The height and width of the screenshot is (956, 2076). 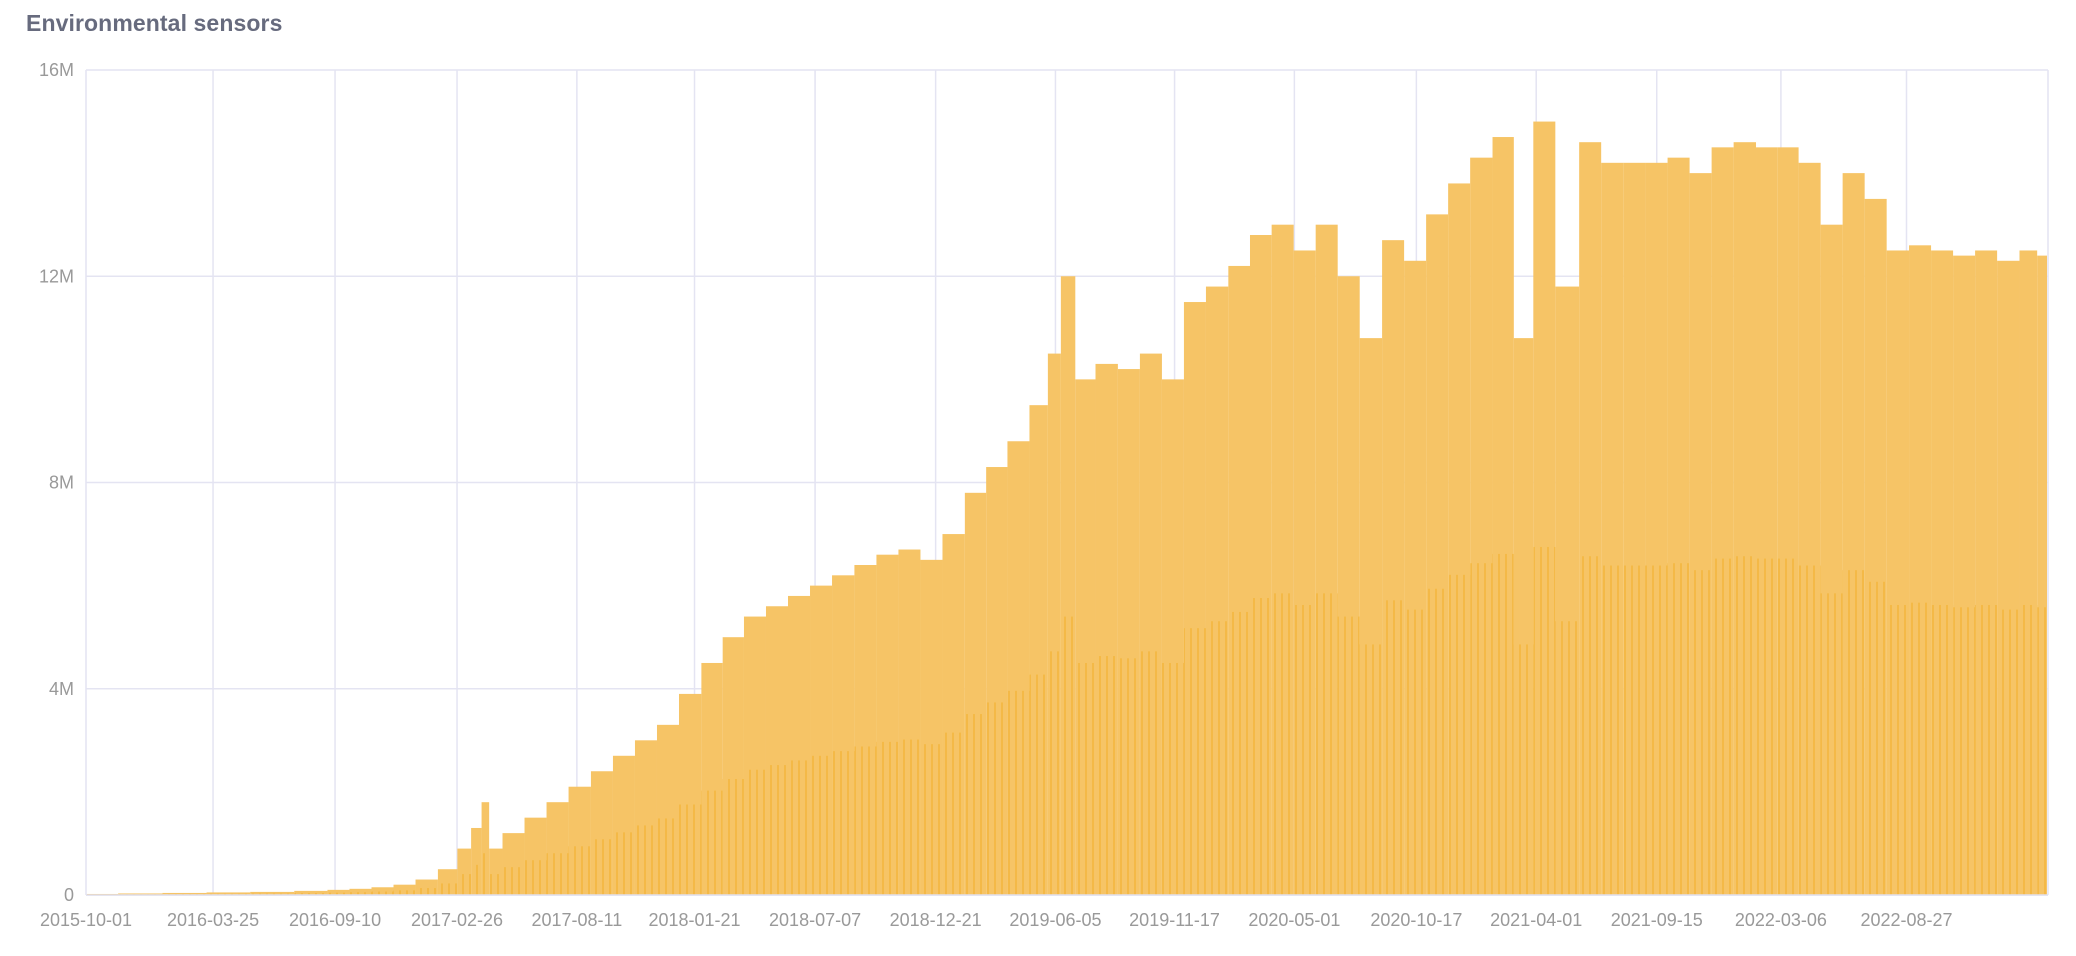 What do you see at coordinates (335, 920) in the screenshot?
I see `x-tick-label: 2016-09-10` at bounding box center [335, 920].